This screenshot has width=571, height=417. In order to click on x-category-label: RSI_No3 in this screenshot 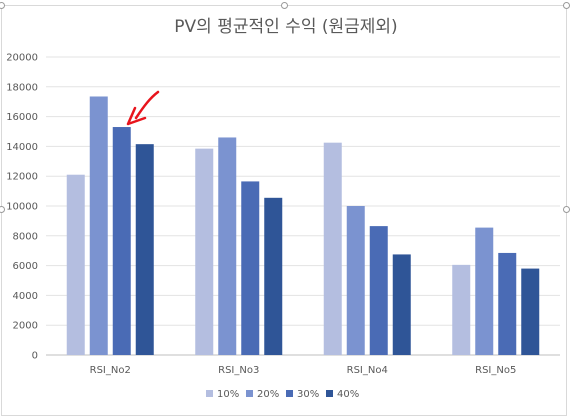, I will do `click(238, 370)`.